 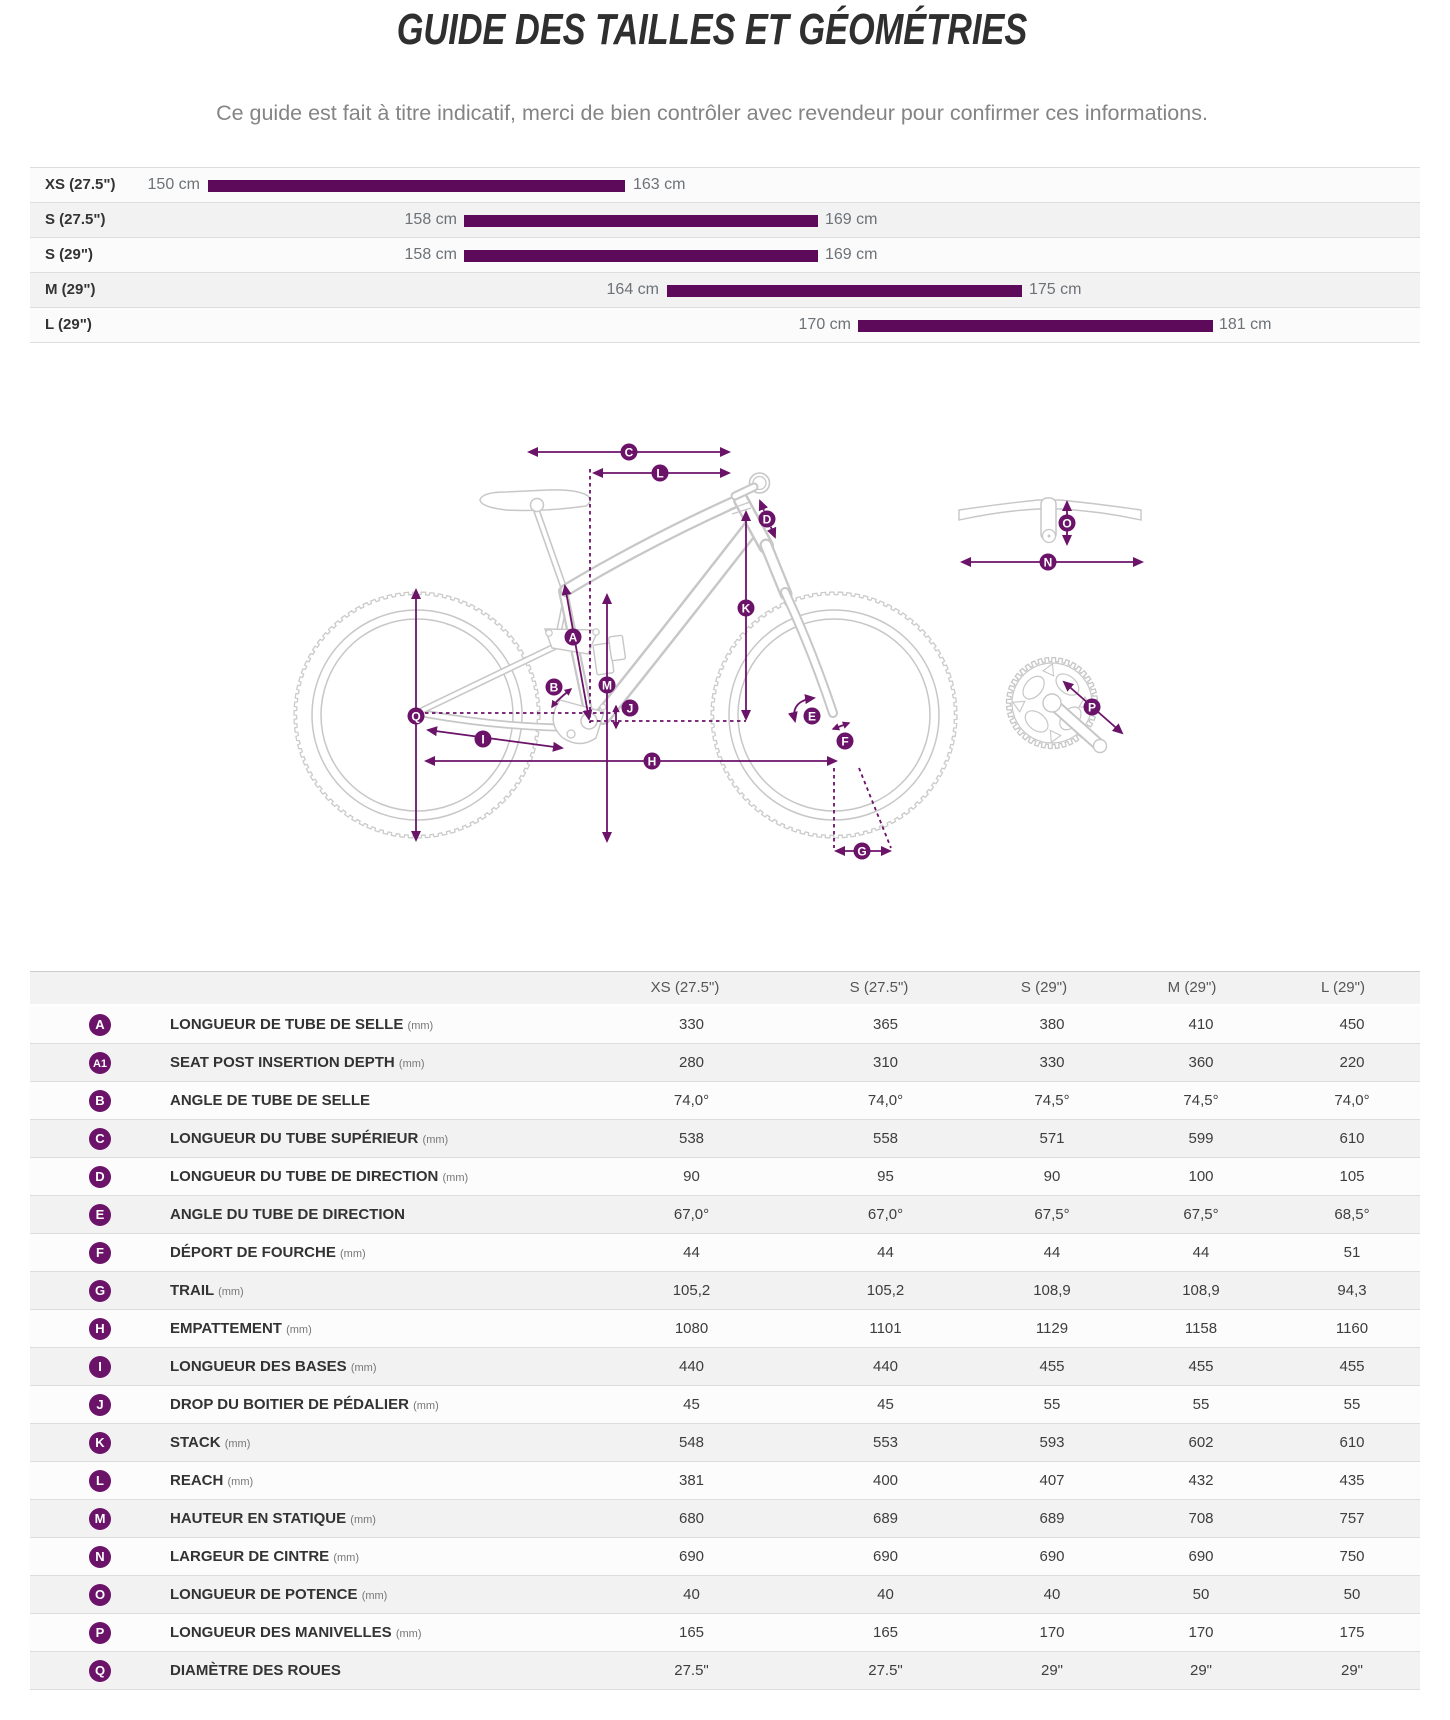 I want to click on svg-text: C, so click(x=629, y=452).